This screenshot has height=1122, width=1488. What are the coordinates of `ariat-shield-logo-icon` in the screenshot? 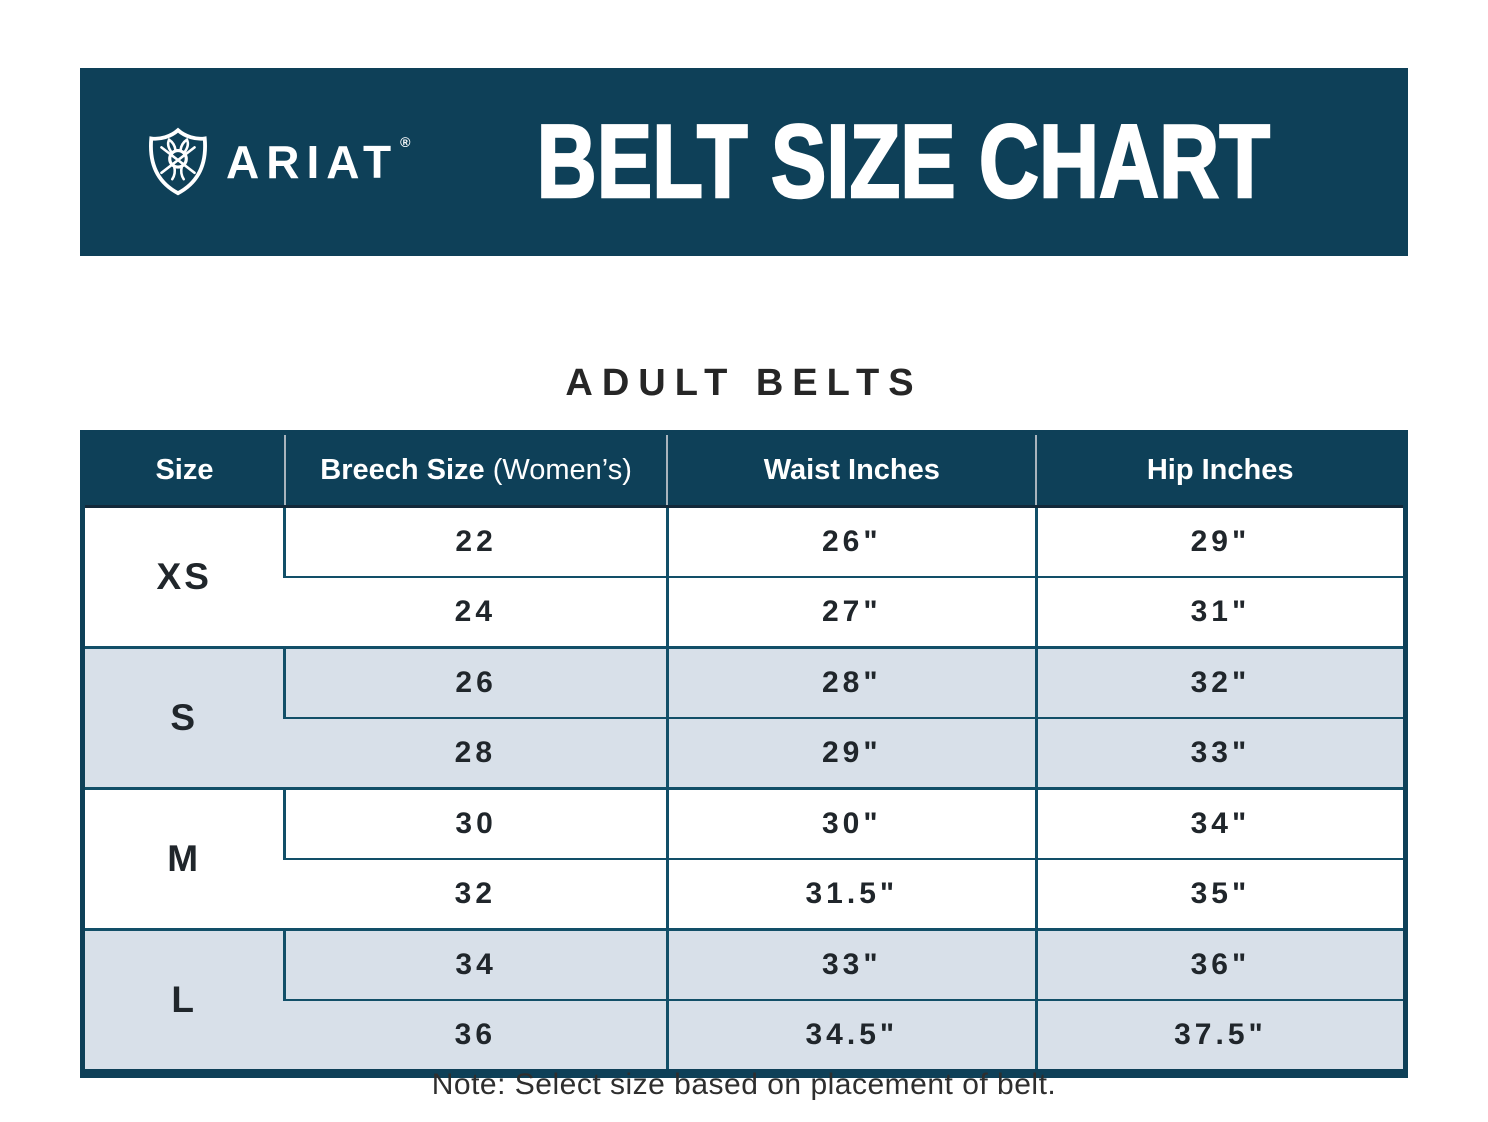 It's located at (178, 161).